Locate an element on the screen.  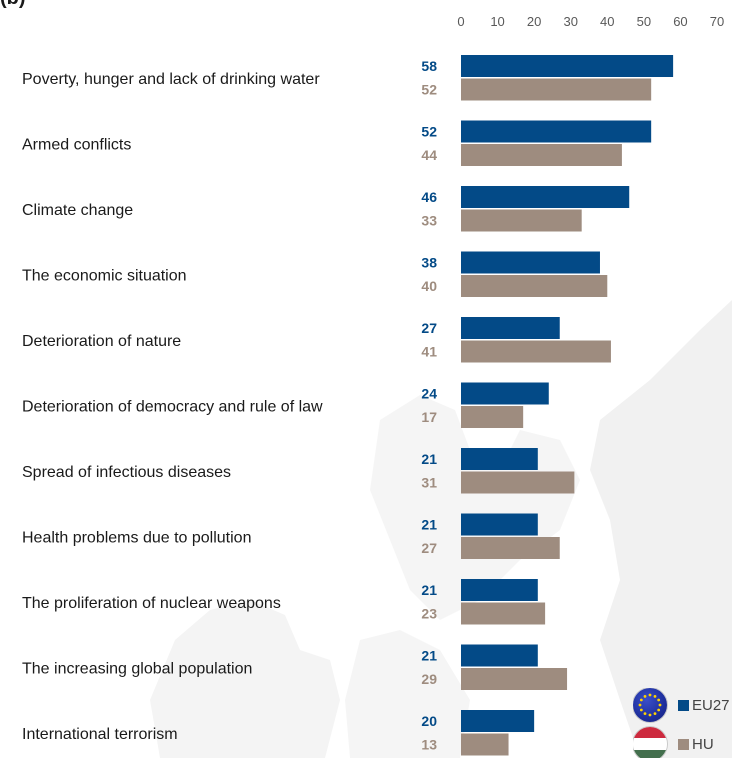
data-label-eu27-9: 21 is located at coordinates (429, 656).